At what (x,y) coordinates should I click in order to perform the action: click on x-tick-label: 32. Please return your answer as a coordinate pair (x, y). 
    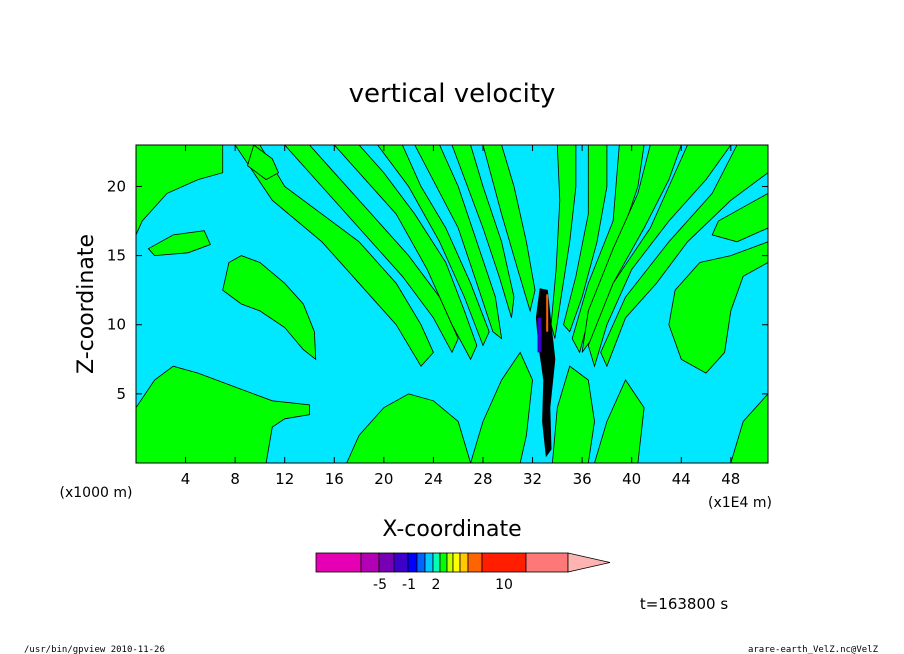
    Looking at the image, I should click on (532, 479).